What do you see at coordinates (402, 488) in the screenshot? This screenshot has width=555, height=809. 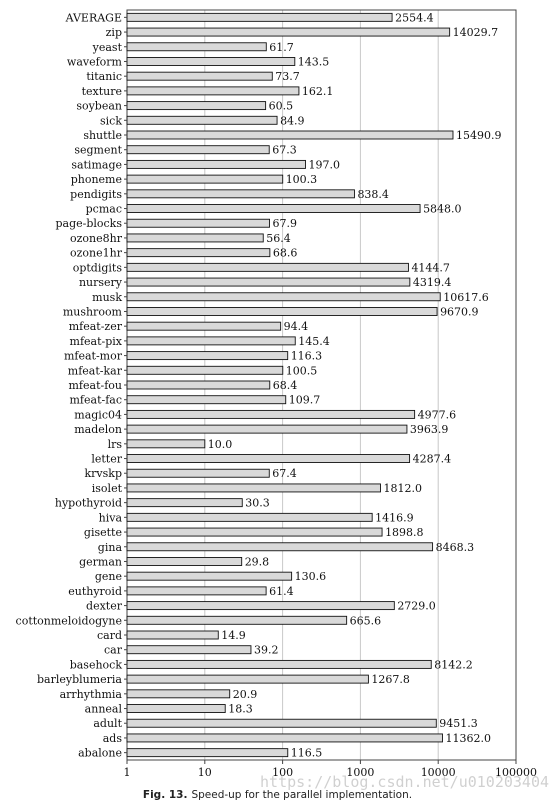 I see `value-label: 1812.0` at bounding box center [402, 488].